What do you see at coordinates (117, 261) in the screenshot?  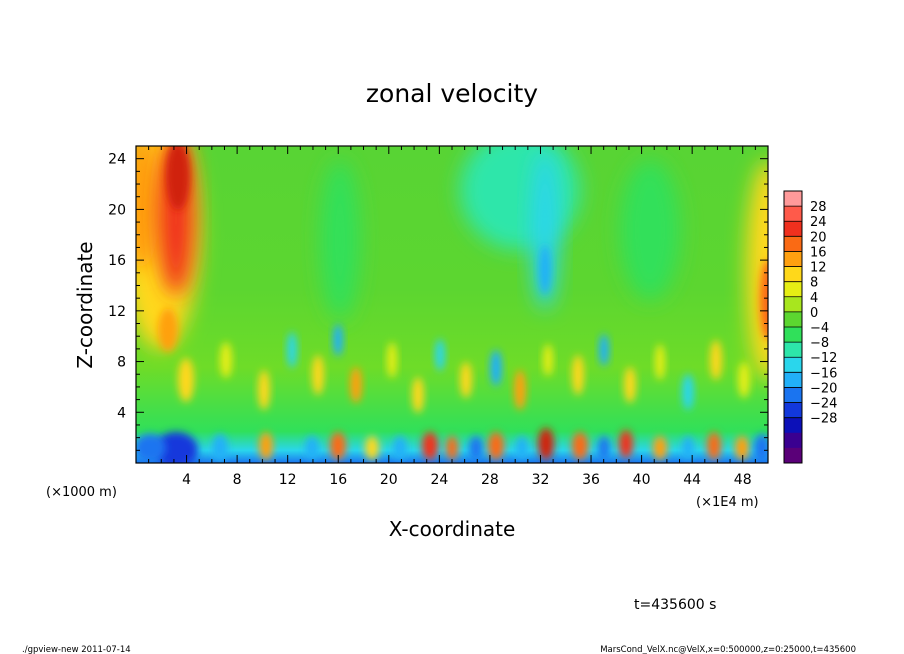 I see `y-tick-label: 16` at bounding box center [117, 261].